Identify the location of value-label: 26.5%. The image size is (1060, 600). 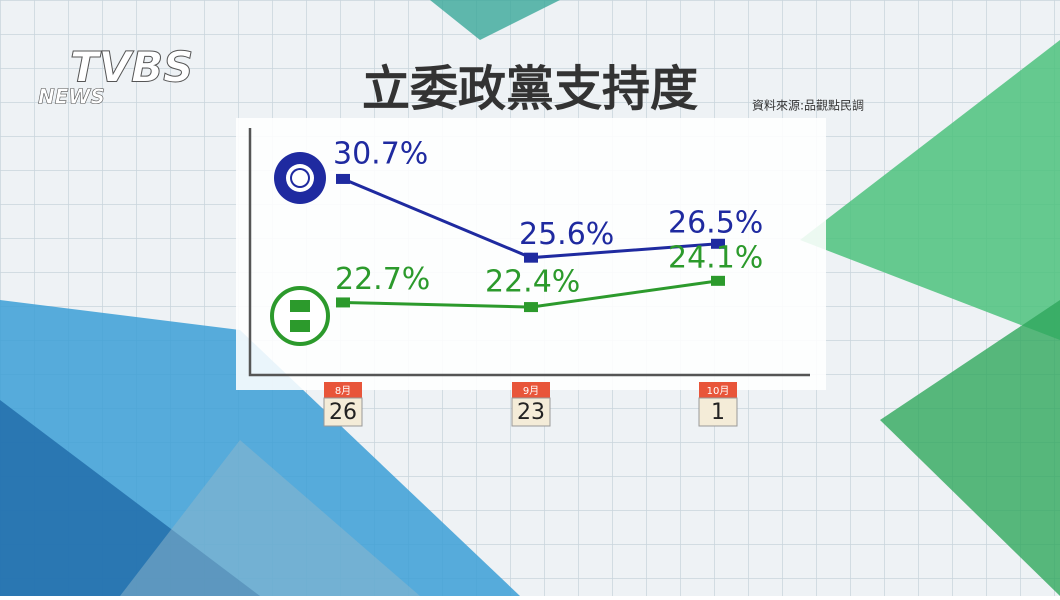
(715, 222).